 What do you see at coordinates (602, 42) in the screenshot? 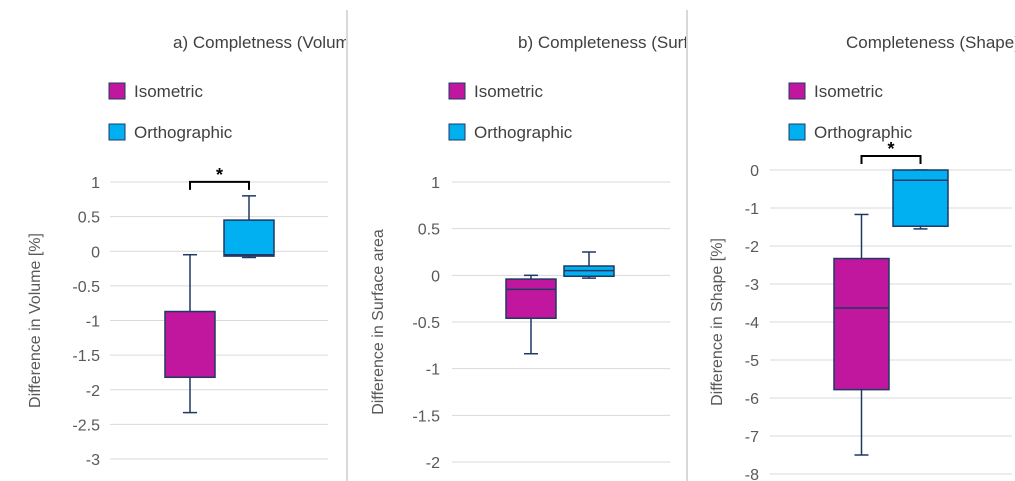
I see `chart-title: b) Completeness (Surface area)` at bounding box center [602, 42].